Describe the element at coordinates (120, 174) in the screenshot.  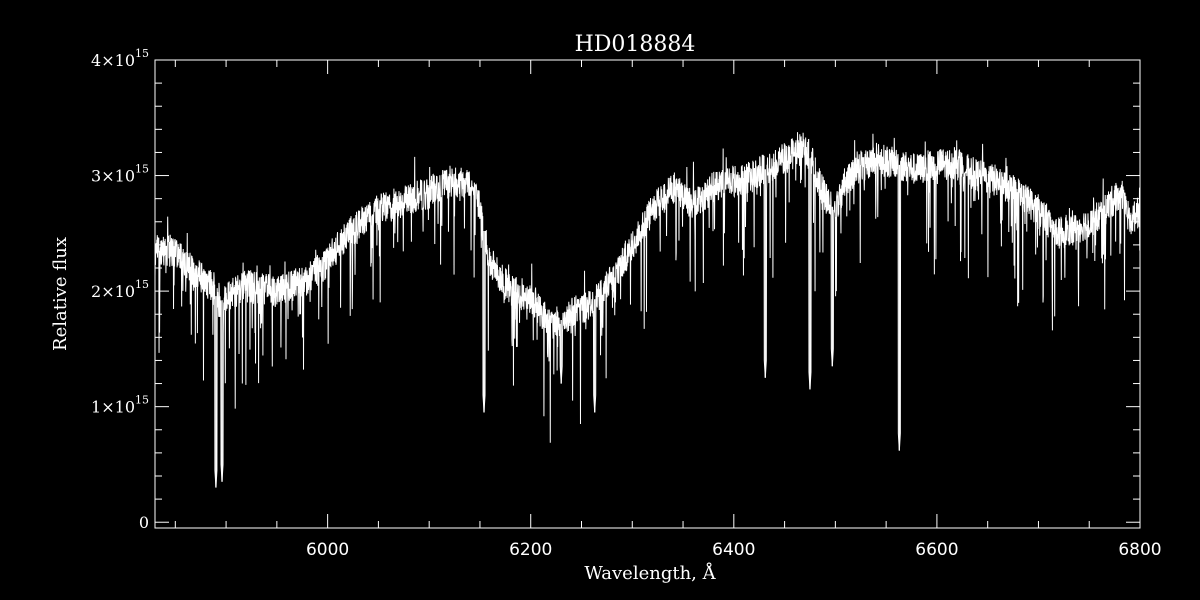
I see `y-tick-label: 3×10¹⁵` at that location.